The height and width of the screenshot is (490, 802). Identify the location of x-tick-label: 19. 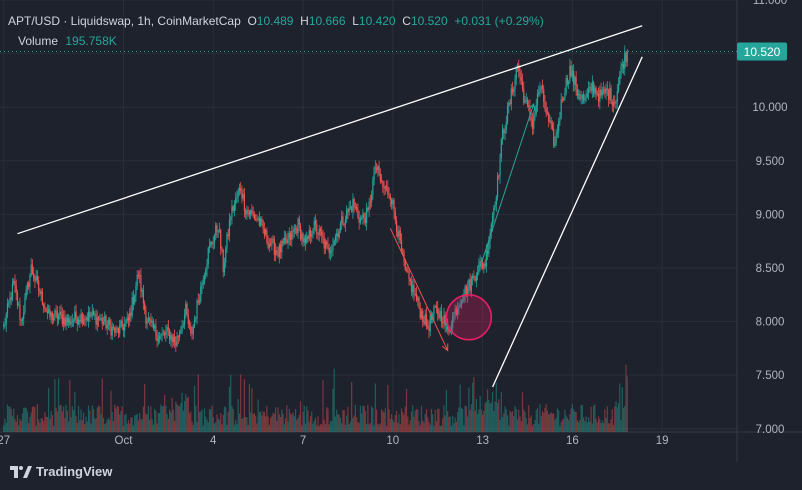
(662, 441).